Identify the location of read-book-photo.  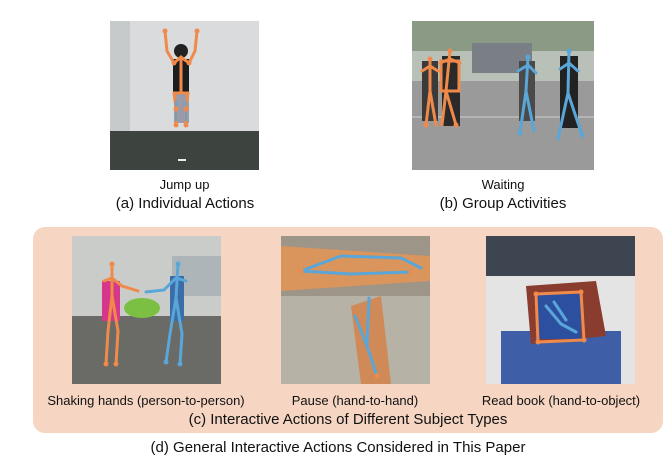
(560, 310).